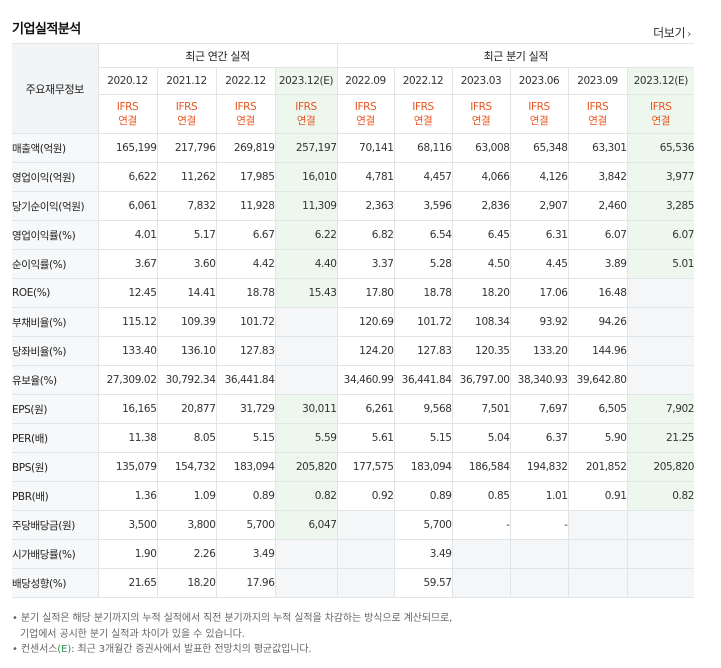 This screenshot has width=721, height=668. I want to click on table-cell: 94.26, so click(597, 322).